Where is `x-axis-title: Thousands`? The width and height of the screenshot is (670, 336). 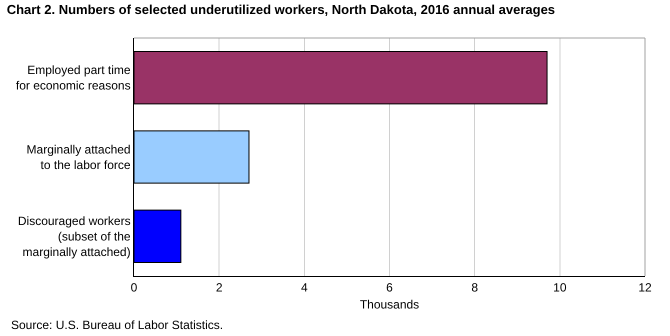
x-axis-title: Thousands is located at coordinates (390, 304).